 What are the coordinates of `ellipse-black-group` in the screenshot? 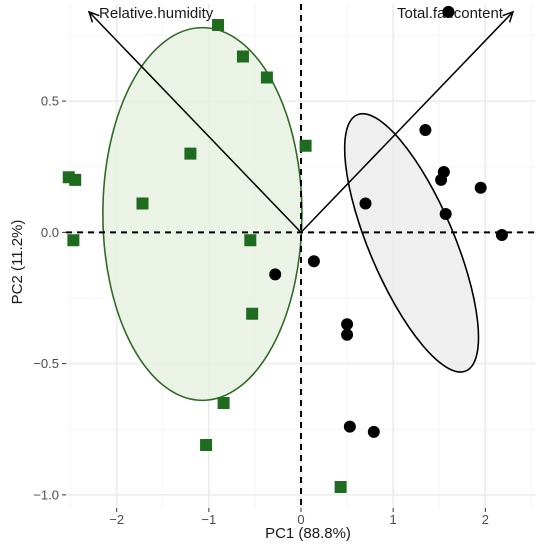 It's located at (411, 242).